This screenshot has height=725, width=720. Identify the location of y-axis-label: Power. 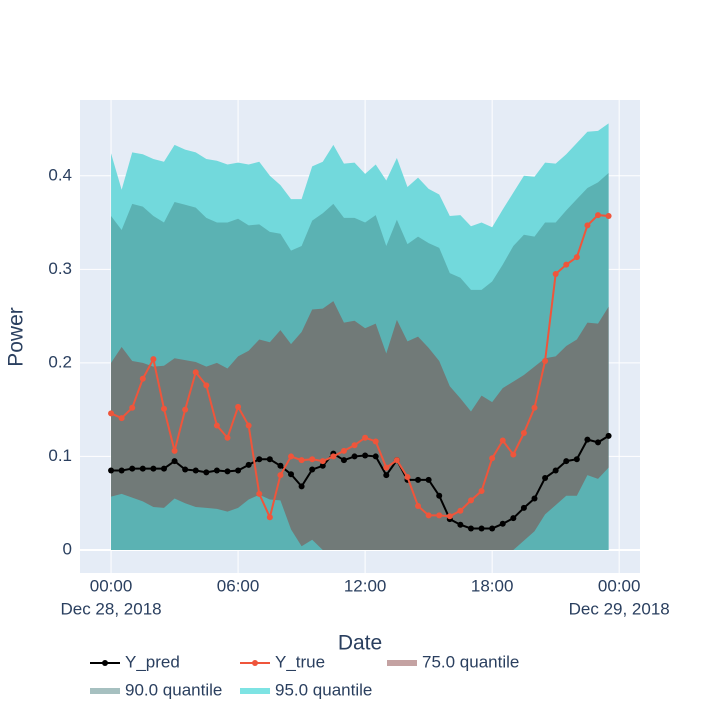
(16, 337).